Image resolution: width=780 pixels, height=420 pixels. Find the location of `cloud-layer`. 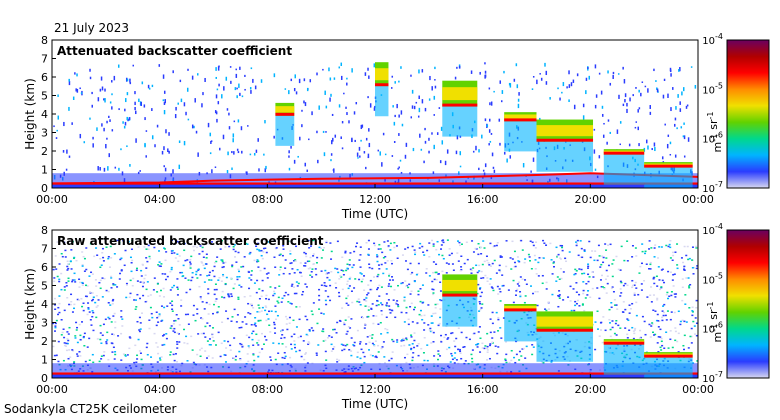

cloud-layer is located at coordinates (668, 365).